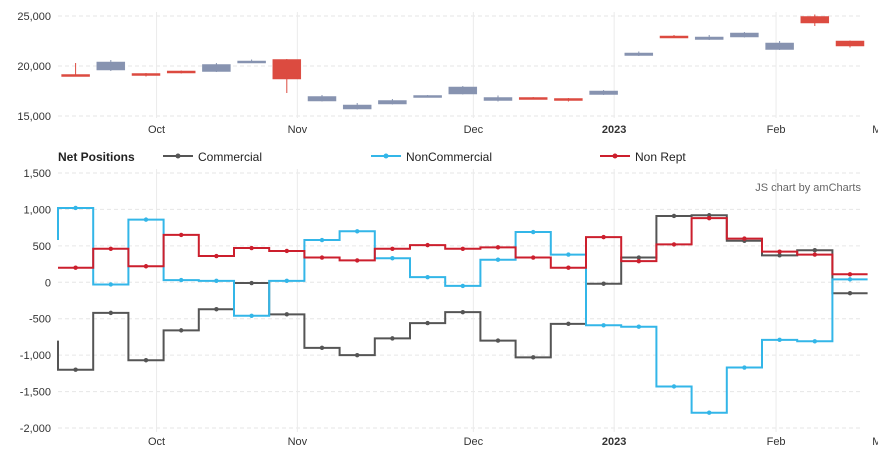  Describe the element at coordinates (212, 157) in the screenshot. I see `legend-item-commercial: Commercial` at that location.